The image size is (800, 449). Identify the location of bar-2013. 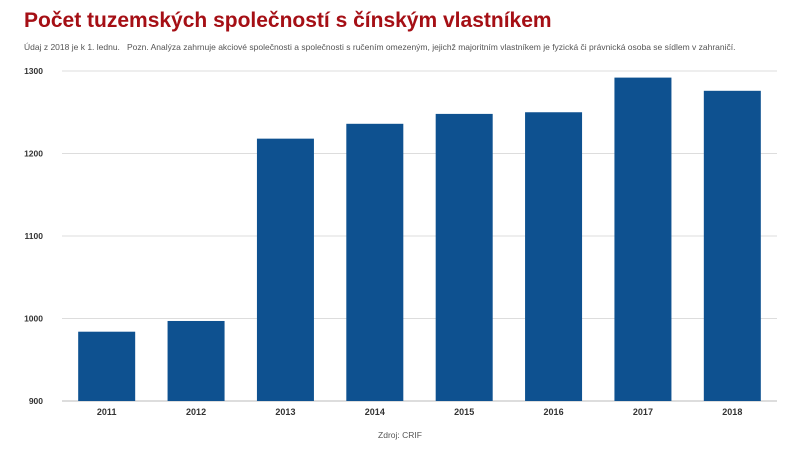
(285, 269).